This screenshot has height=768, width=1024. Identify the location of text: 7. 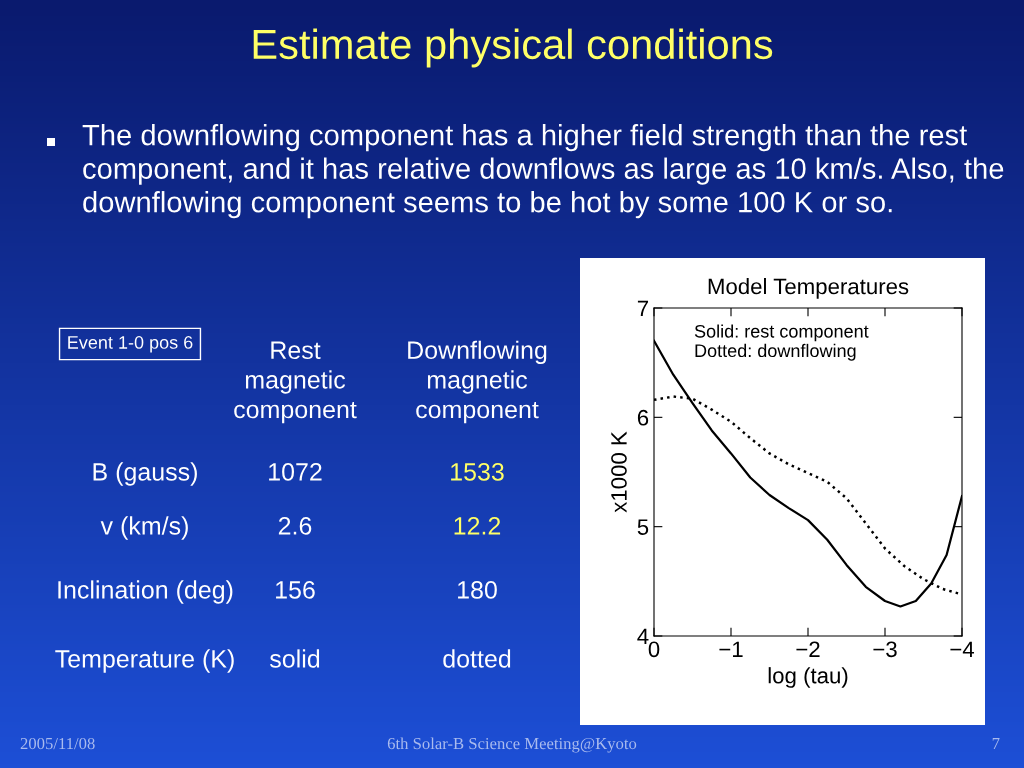
(996, 744).